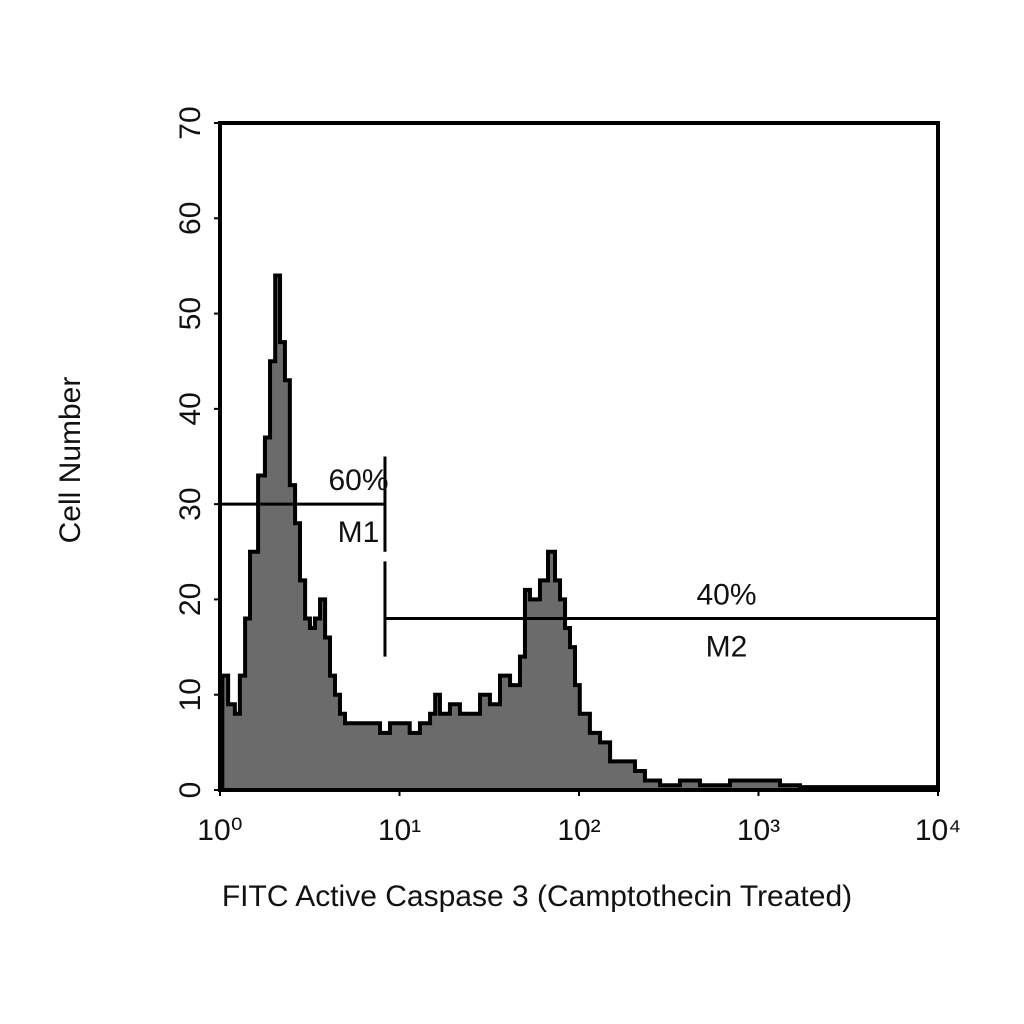  I want to click on y-tick-label: 20, so click(190, 599).